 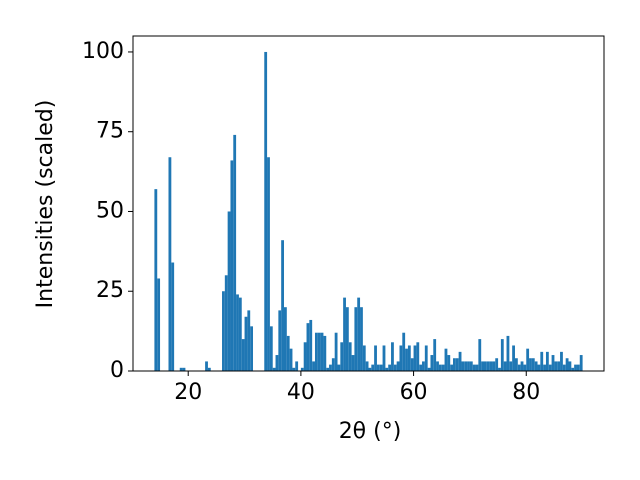 I want to click on x-tick-label: 60, so click(x=414, y=392).